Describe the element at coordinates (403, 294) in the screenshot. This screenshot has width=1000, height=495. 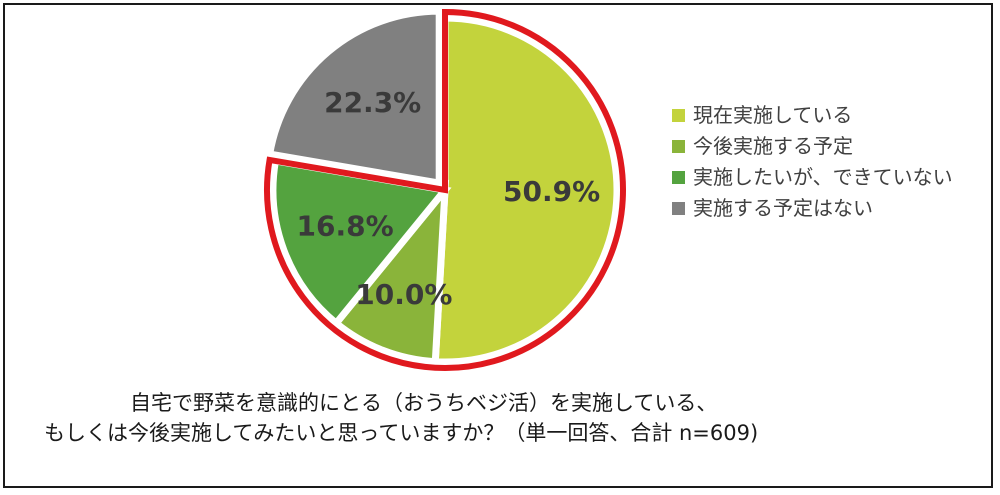
I see `data-label-planned: 10.0%` at that location.